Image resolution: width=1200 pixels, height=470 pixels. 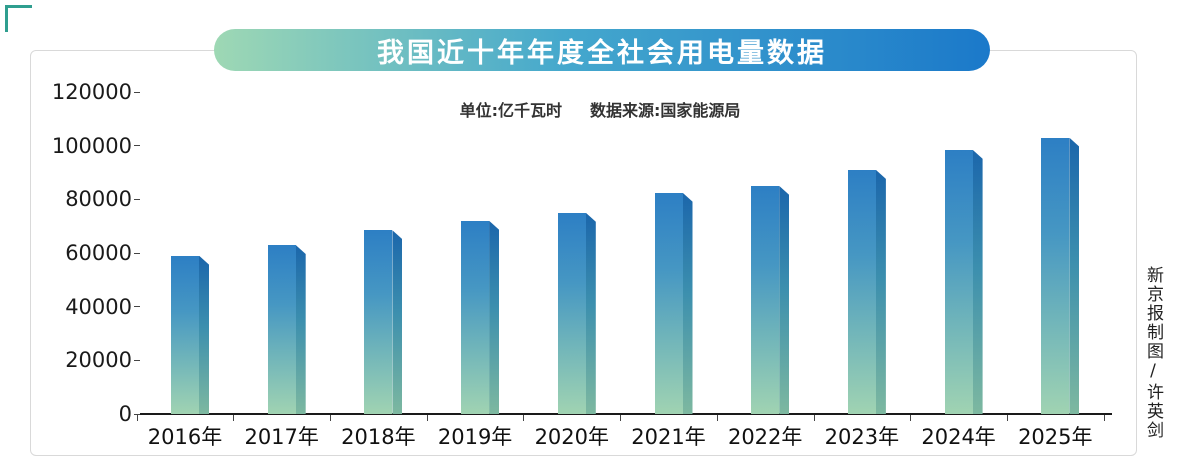 I want to click on bar-2018年, so click(x=383, y=322).